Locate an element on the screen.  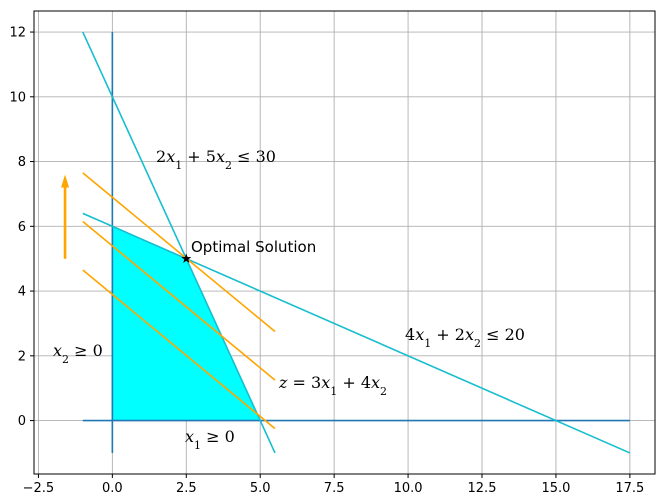
x-tick-label: 5.0 is located at coordinates (260, 488).